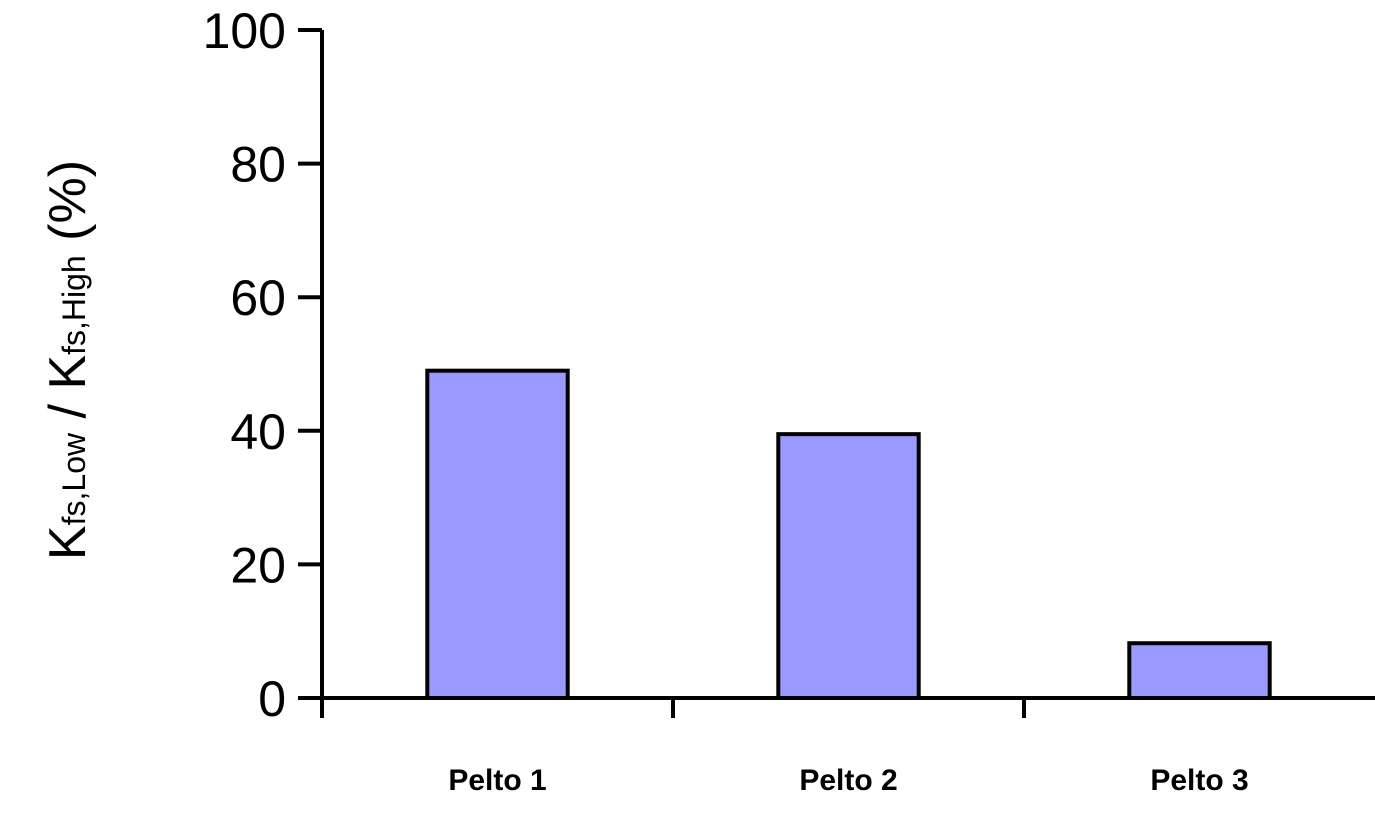 Image resolution: width=1375 pixels, height=816 pixels. Describe the element at coordinates (68, 207) in the screenshot. I see `ylabel-unit: (%)` at that location.